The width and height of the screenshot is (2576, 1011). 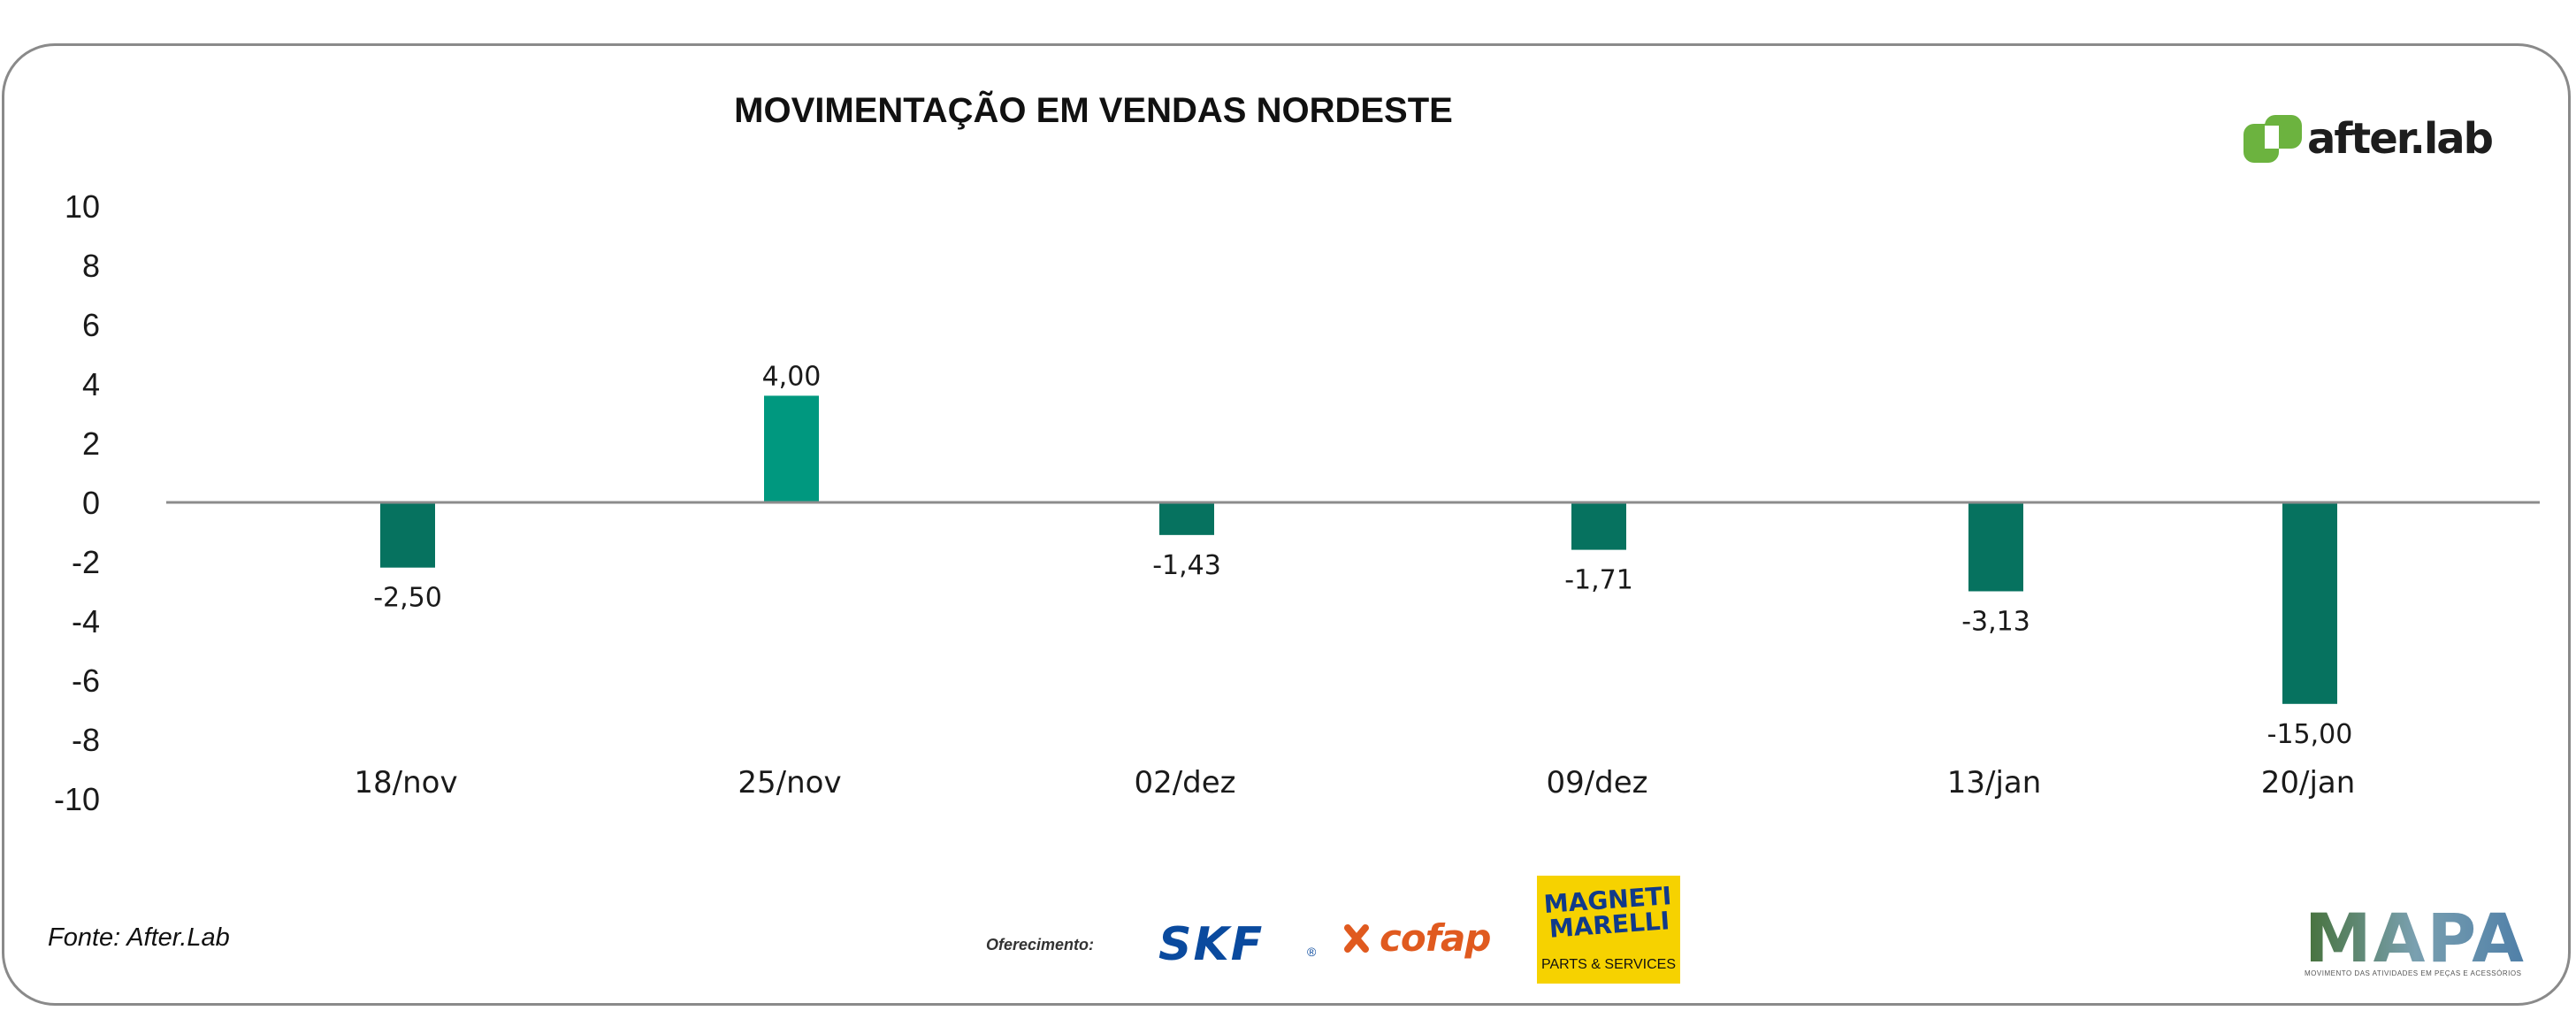 What do you see at coordinates (91, 443) in the screenshot?
I see `y-tick-label: 2` at bounding box center [91, 443].